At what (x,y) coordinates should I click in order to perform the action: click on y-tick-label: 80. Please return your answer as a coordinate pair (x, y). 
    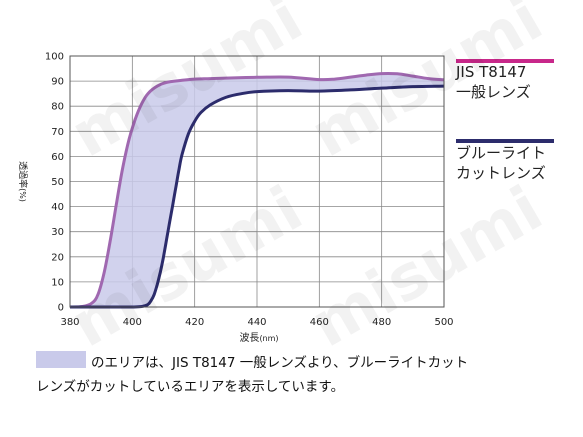
    Looking at the image, I should click on (57, 107).